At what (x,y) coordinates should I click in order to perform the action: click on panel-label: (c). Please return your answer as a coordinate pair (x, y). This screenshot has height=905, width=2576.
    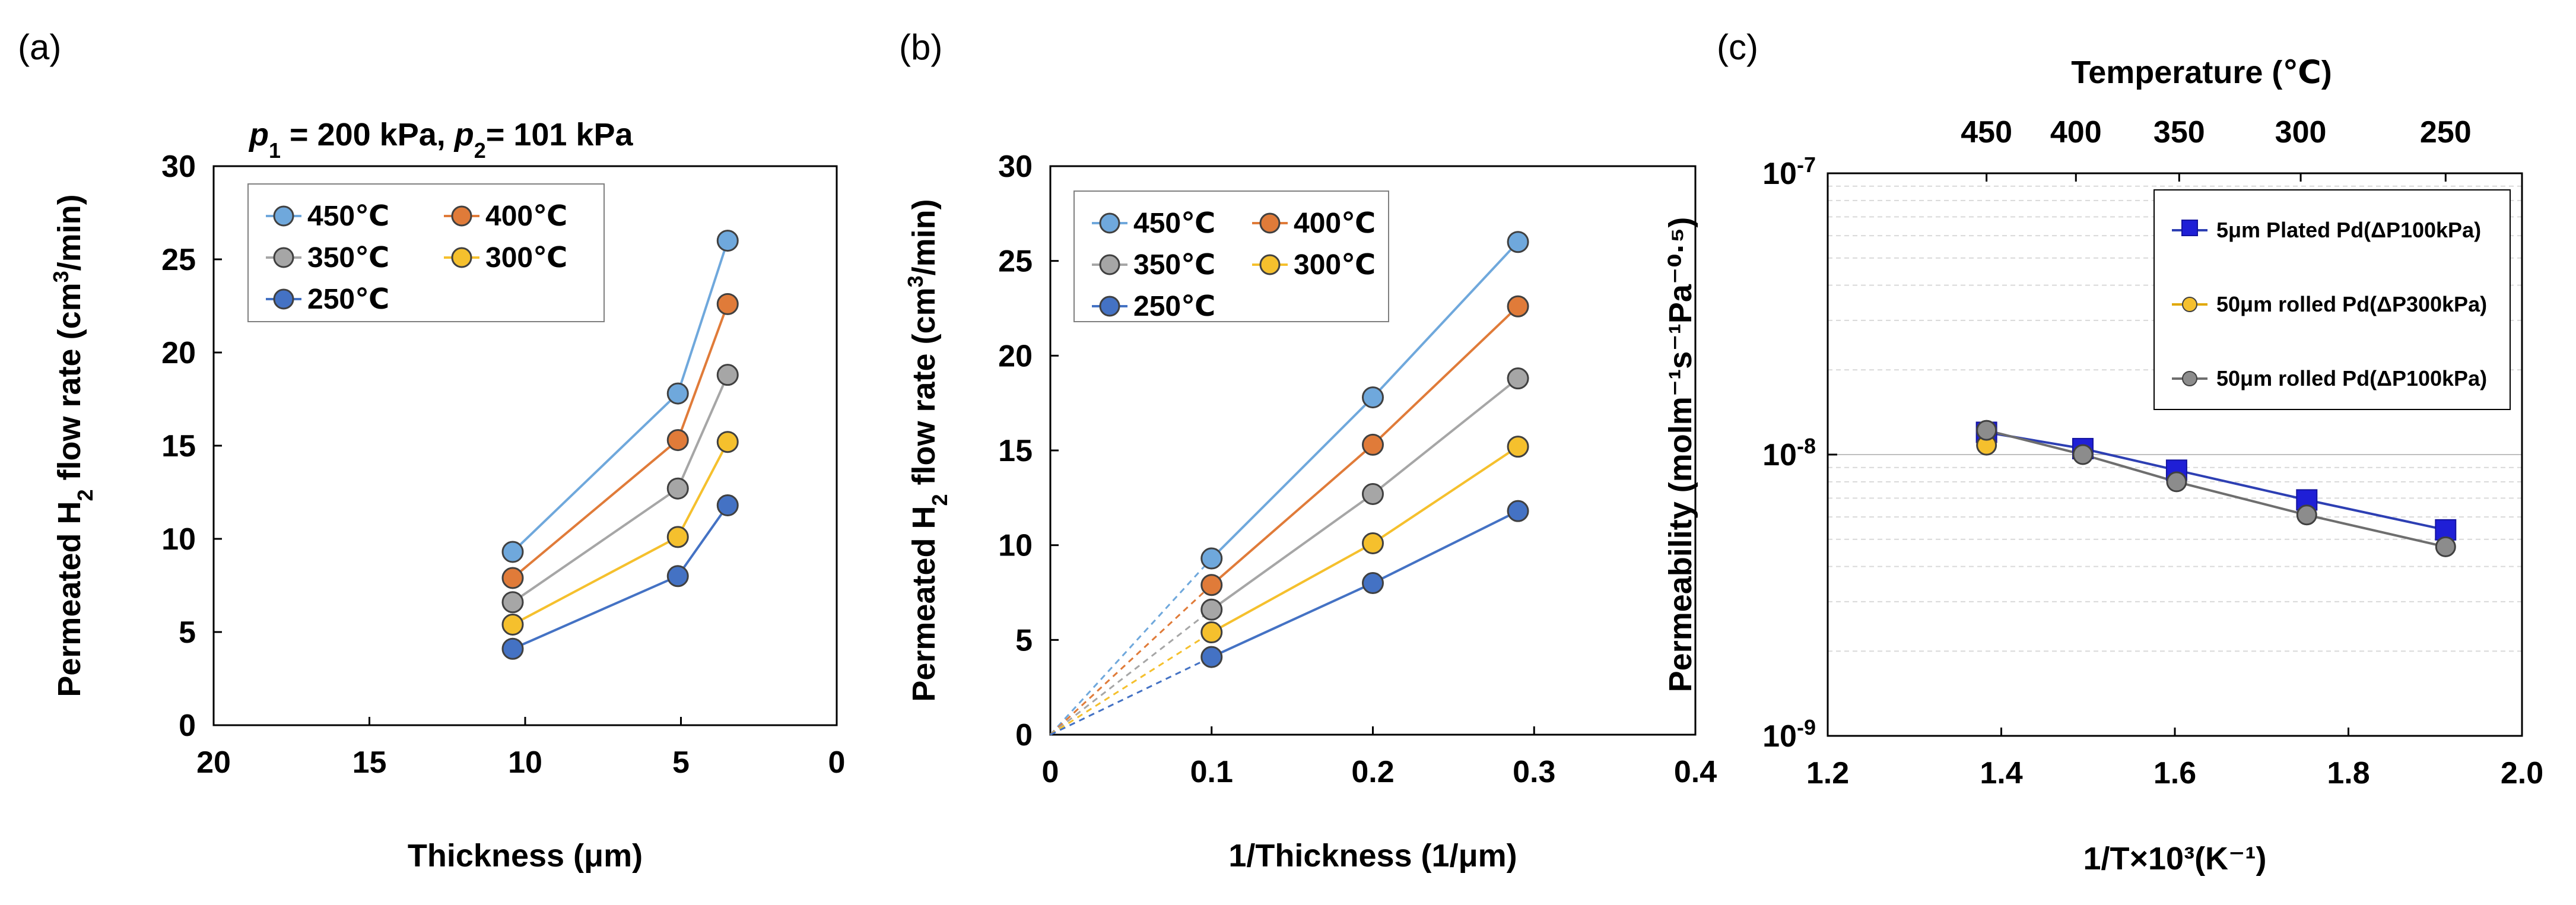
    Looking at the image, I should click on (1737, 47).